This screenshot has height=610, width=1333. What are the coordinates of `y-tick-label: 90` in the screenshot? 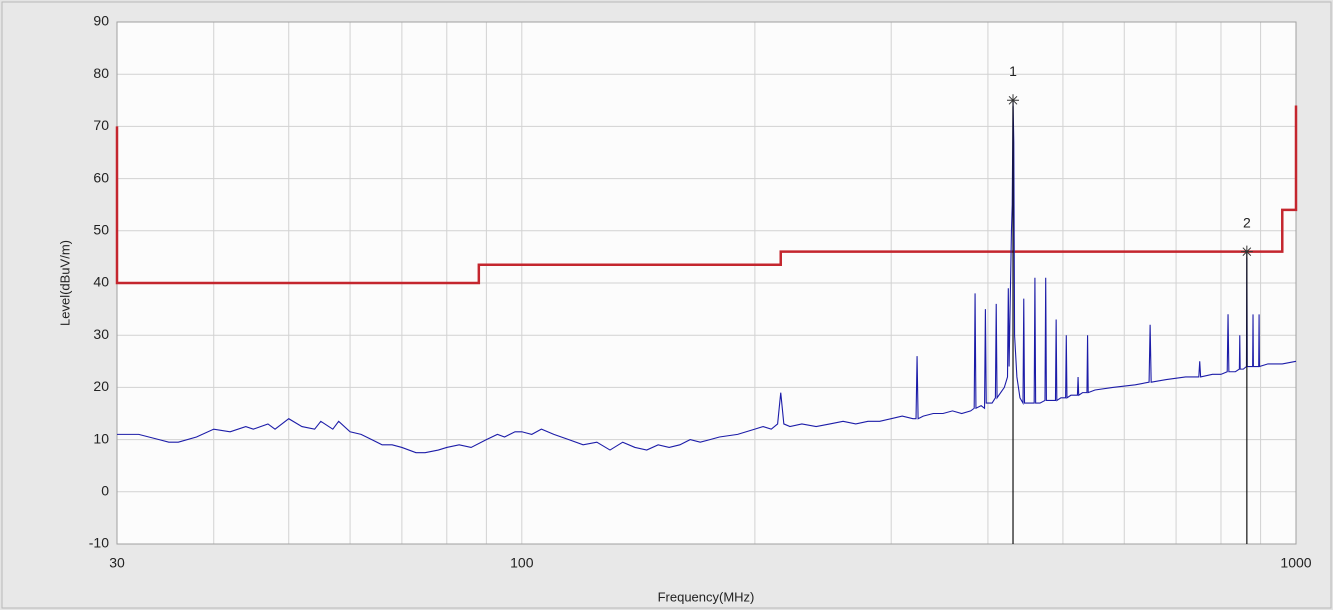 It's located at (101, 21).